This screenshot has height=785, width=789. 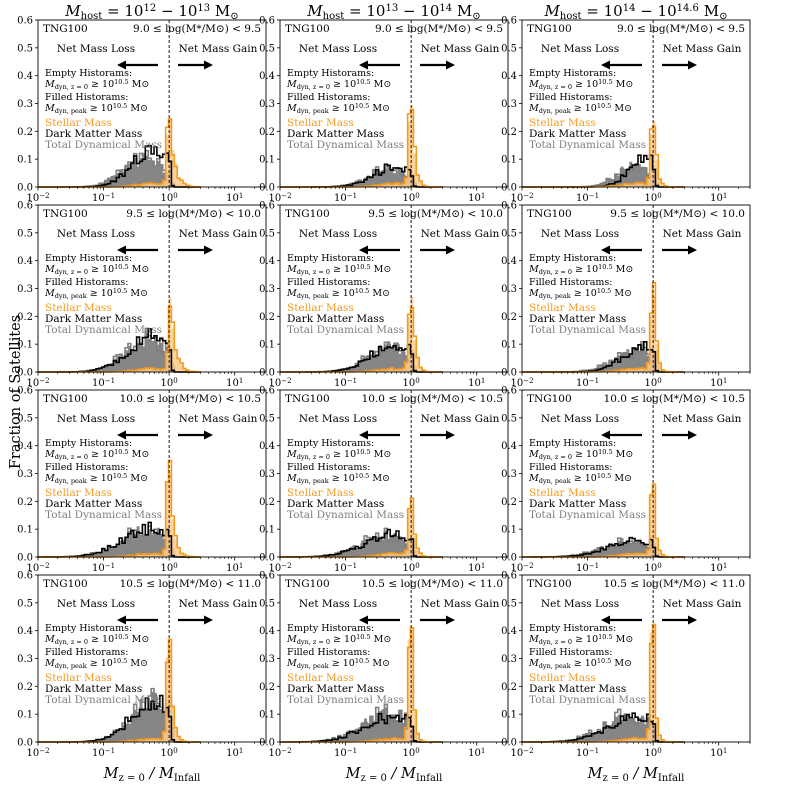 I want to click on column-title-2: Mhost = 1014 − 1014.6 M⊙, so click(x=636, y=12).